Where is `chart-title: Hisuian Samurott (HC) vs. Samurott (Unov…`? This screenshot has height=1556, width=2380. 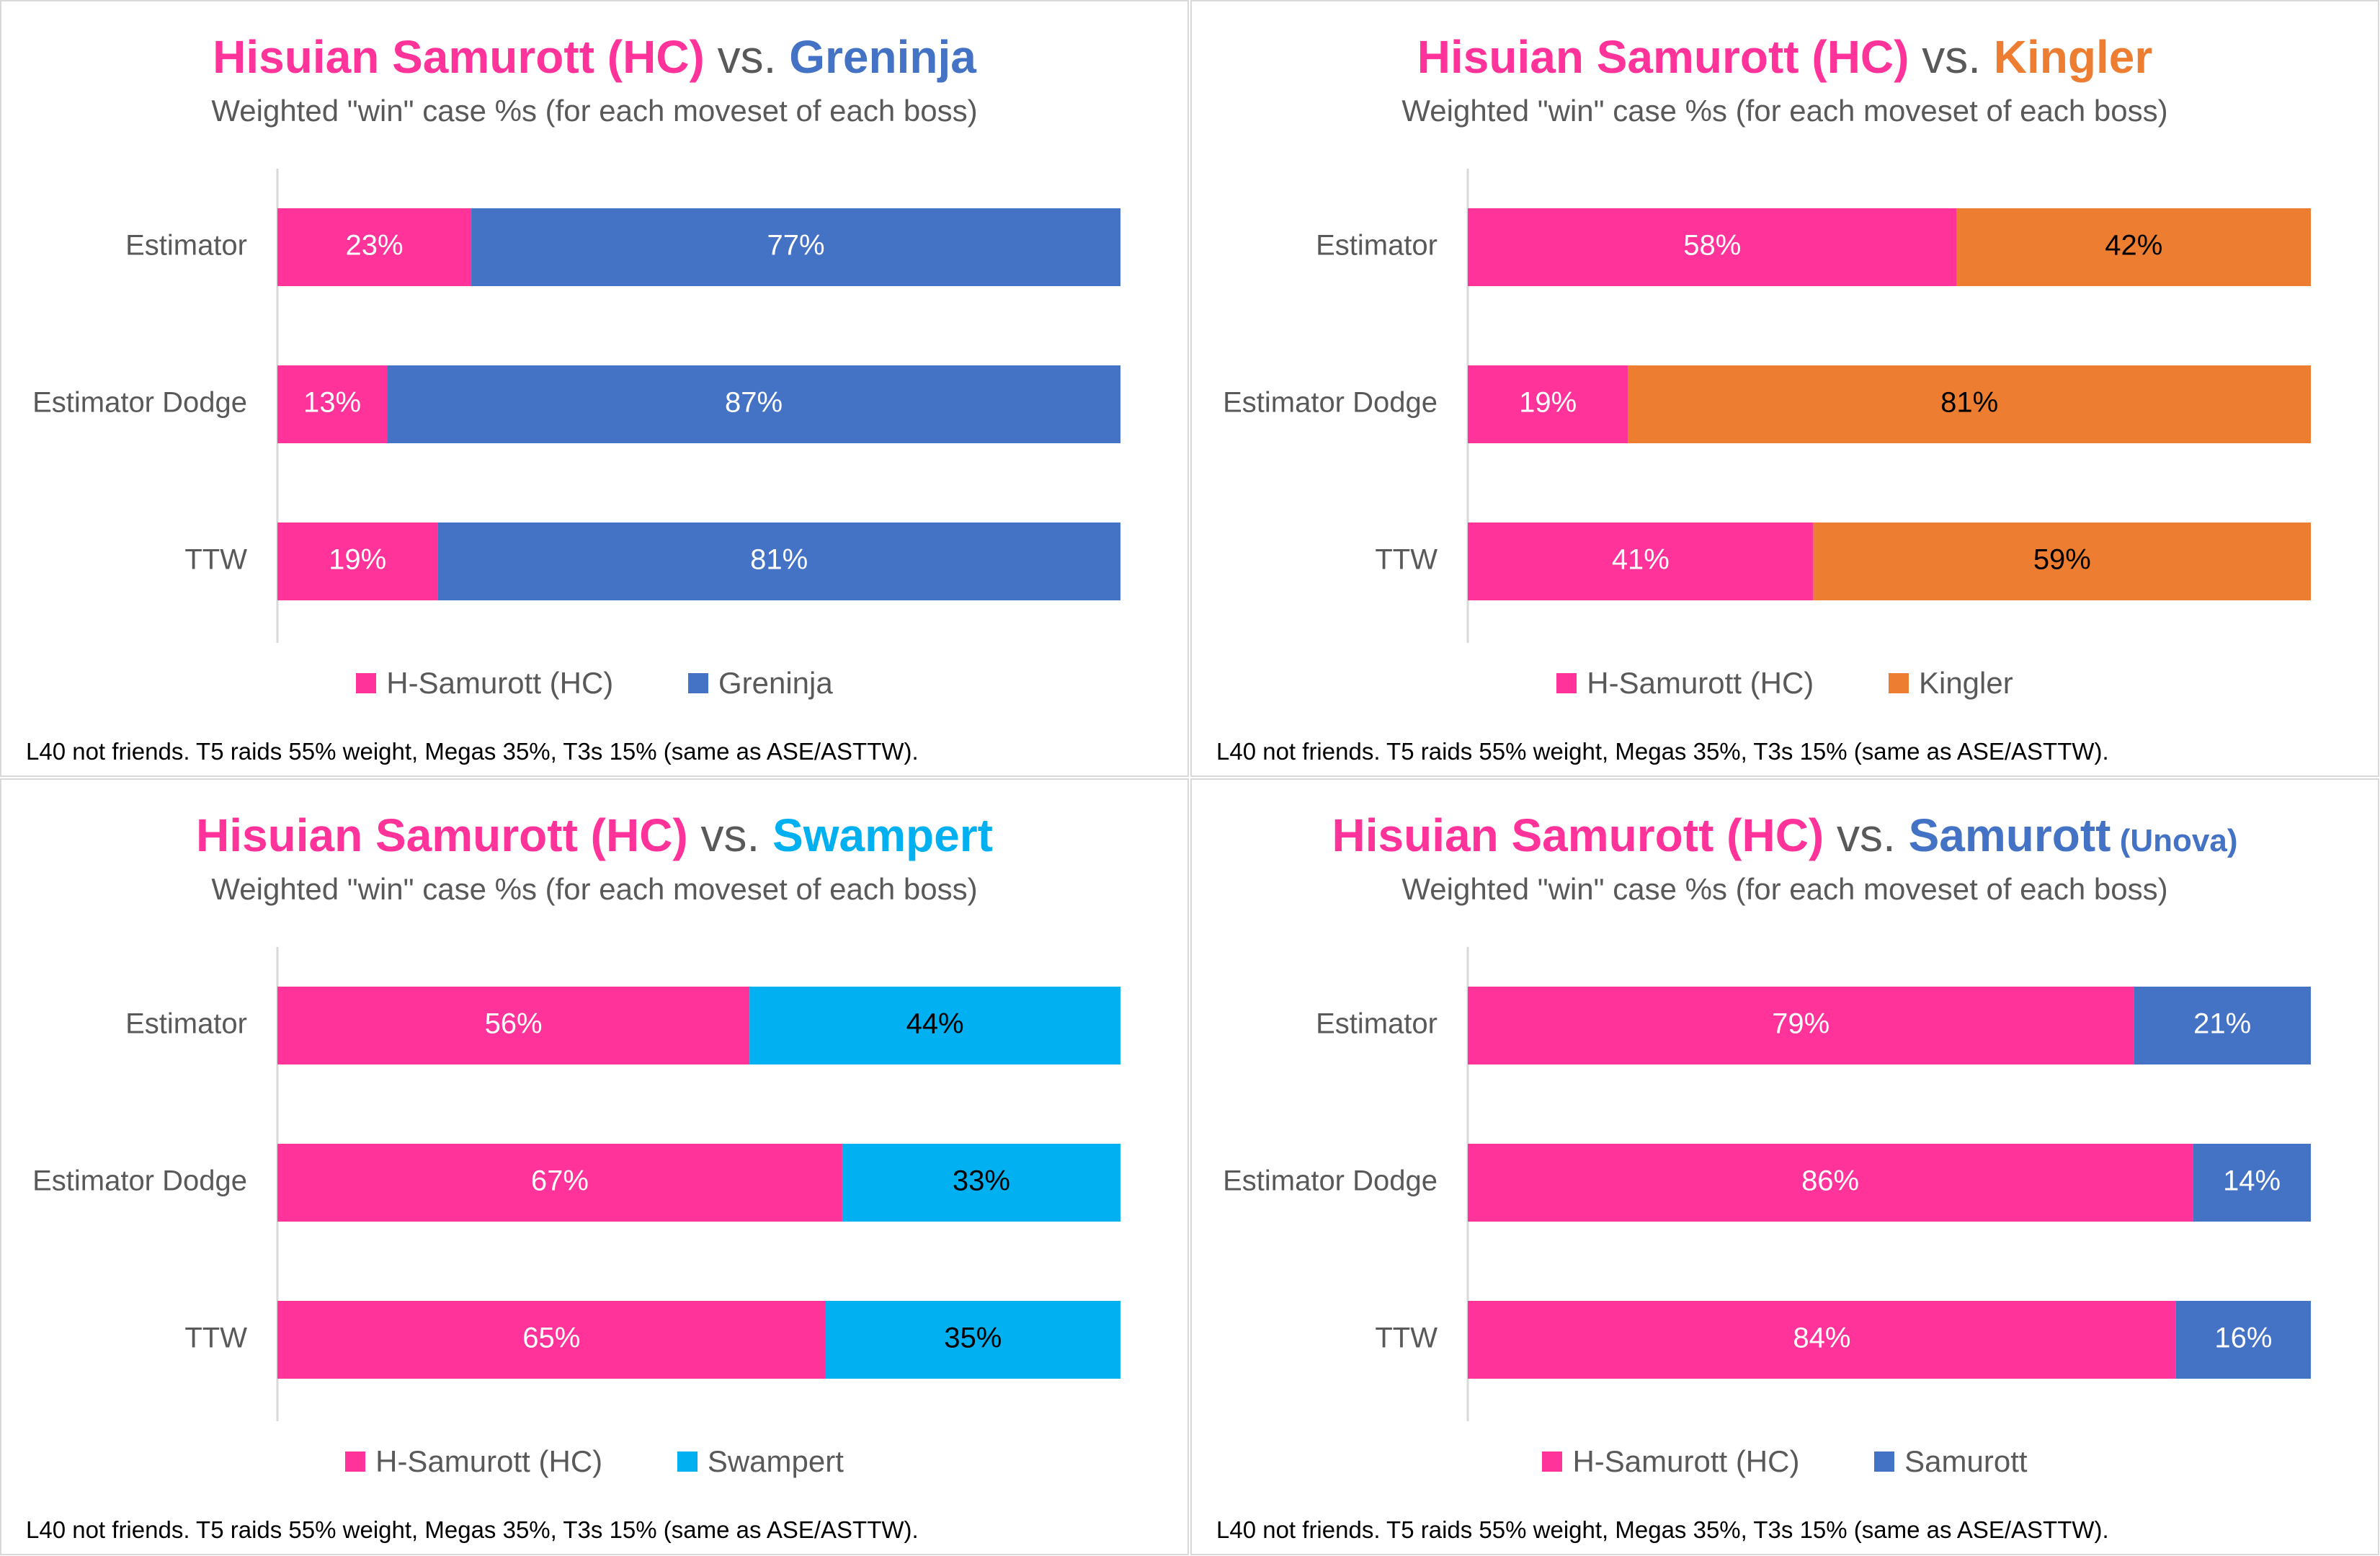
chart-title: Hisuian Samurott (HC) vs. Samurott (Unov… is located at coordinates (1785, 836).